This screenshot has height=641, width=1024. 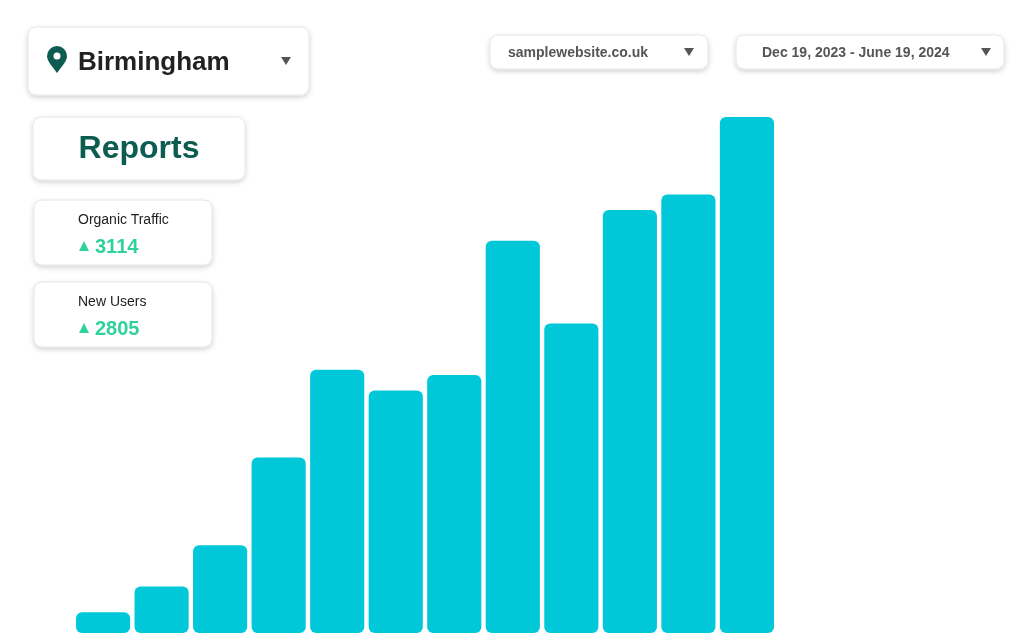 What do you see at coordinates (856, 52) in the screenshot?
I see `text: Dec 19, 2023 - June 19, 2024` at bounding box center [856, 52].